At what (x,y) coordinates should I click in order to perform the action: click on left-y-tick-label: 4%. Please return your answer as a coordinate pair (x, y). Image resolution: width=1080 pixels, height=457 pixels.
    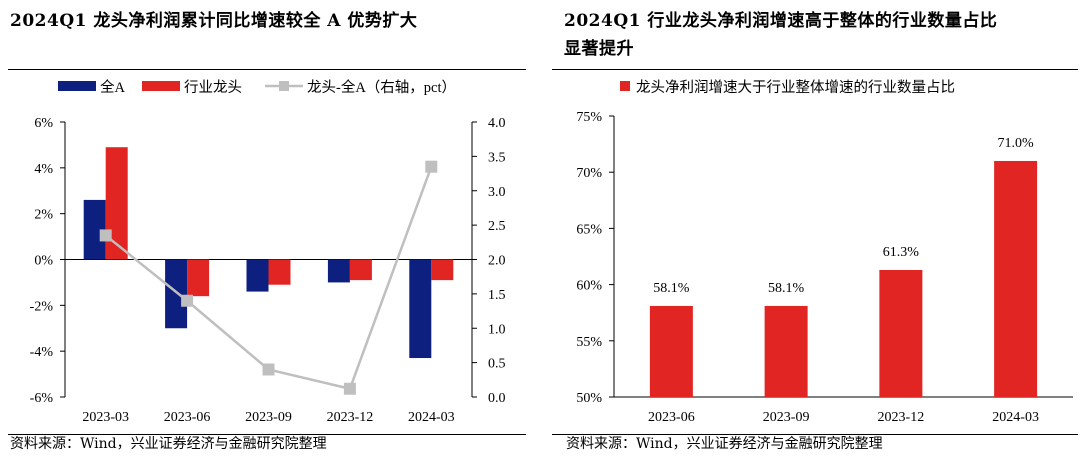
    Looking at the image, I should click on (43, 169).